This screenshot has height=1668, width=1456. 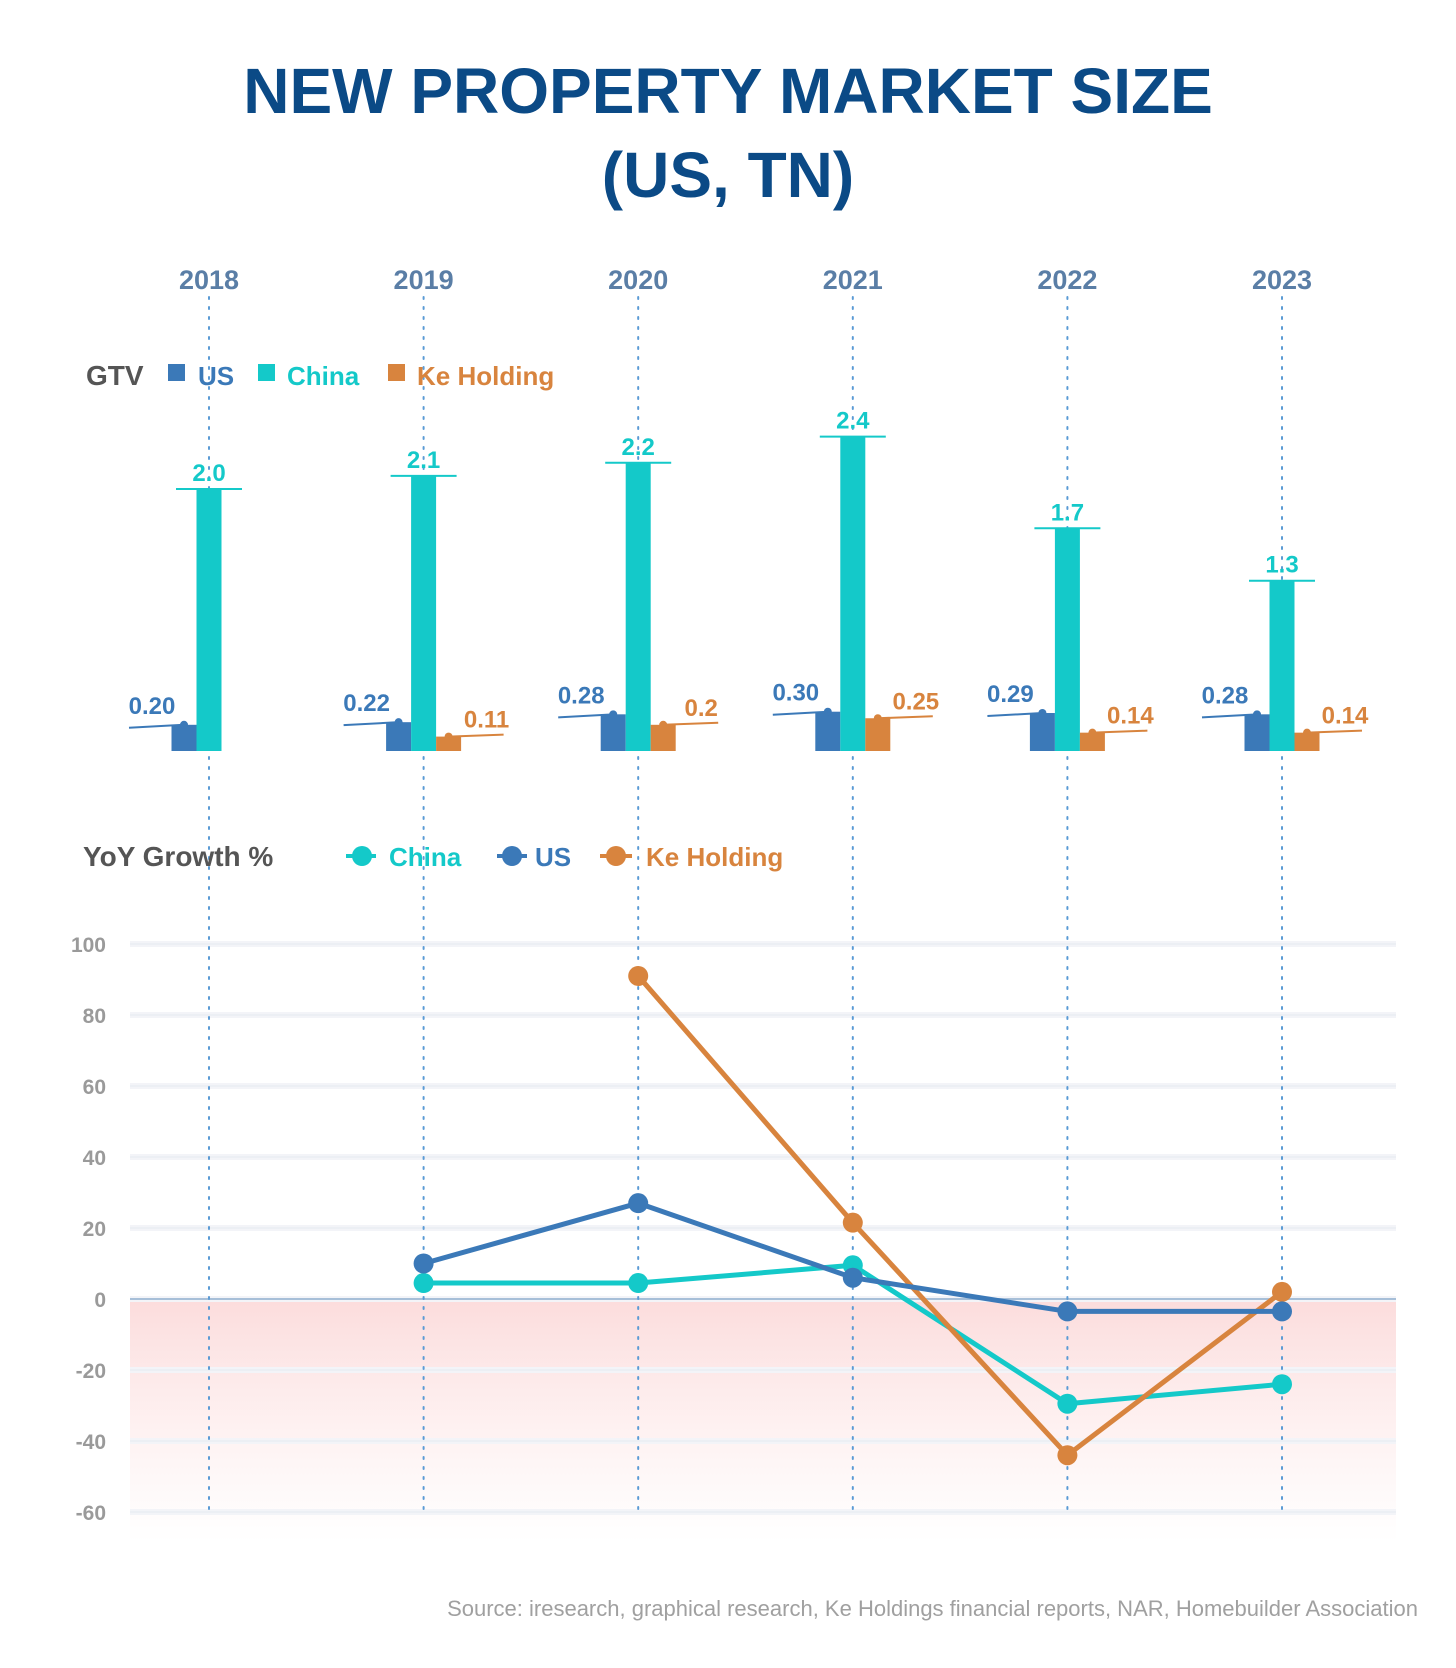 I want to click on legend-china-swatch, so click(x=266, y=372).